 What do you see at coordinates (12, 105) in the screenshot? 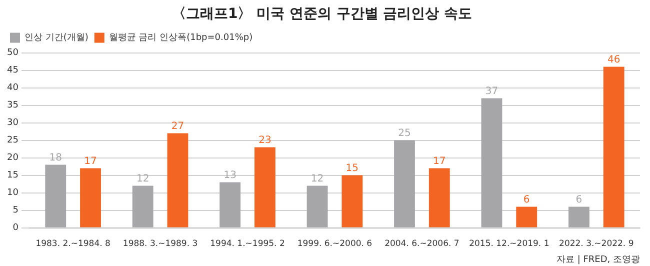
I see `y-tick-label: 35` at bounding box center [12, 105].